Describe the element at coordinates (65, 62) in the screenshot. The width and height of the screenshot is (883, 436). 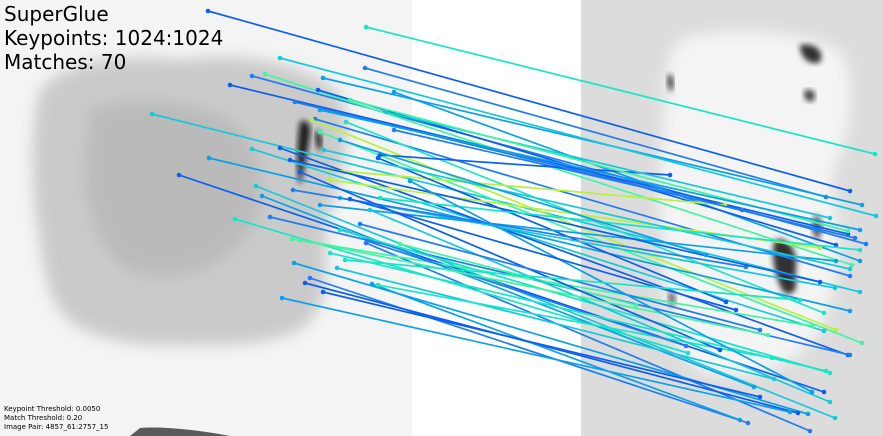
I see `matches-count: Matches: 70` at that location.